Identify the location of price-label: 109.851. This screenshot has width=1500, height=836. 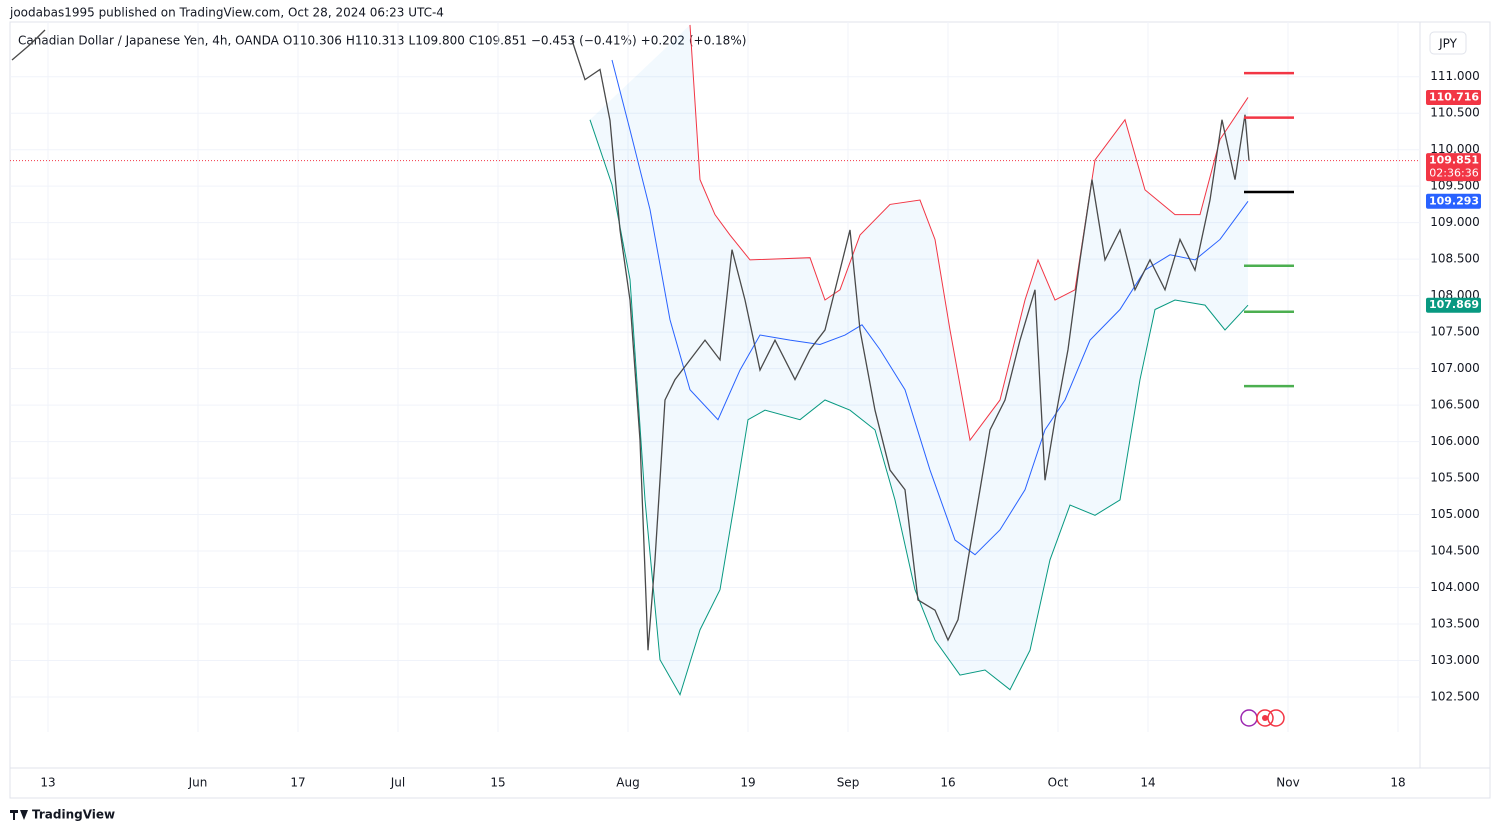
(1454, 160).